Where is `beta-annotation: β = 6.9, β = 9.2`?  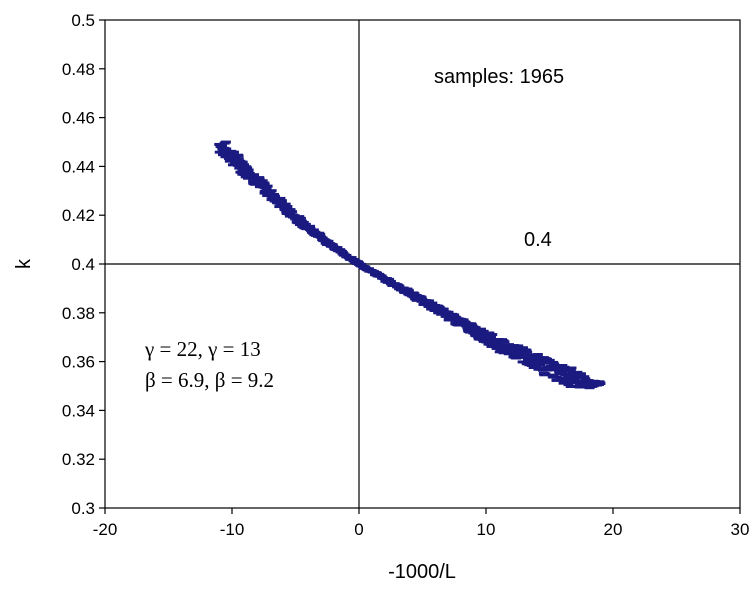 beta-annotation: β = 6.9, β = 9.2 is located at coordinates (209, 380).